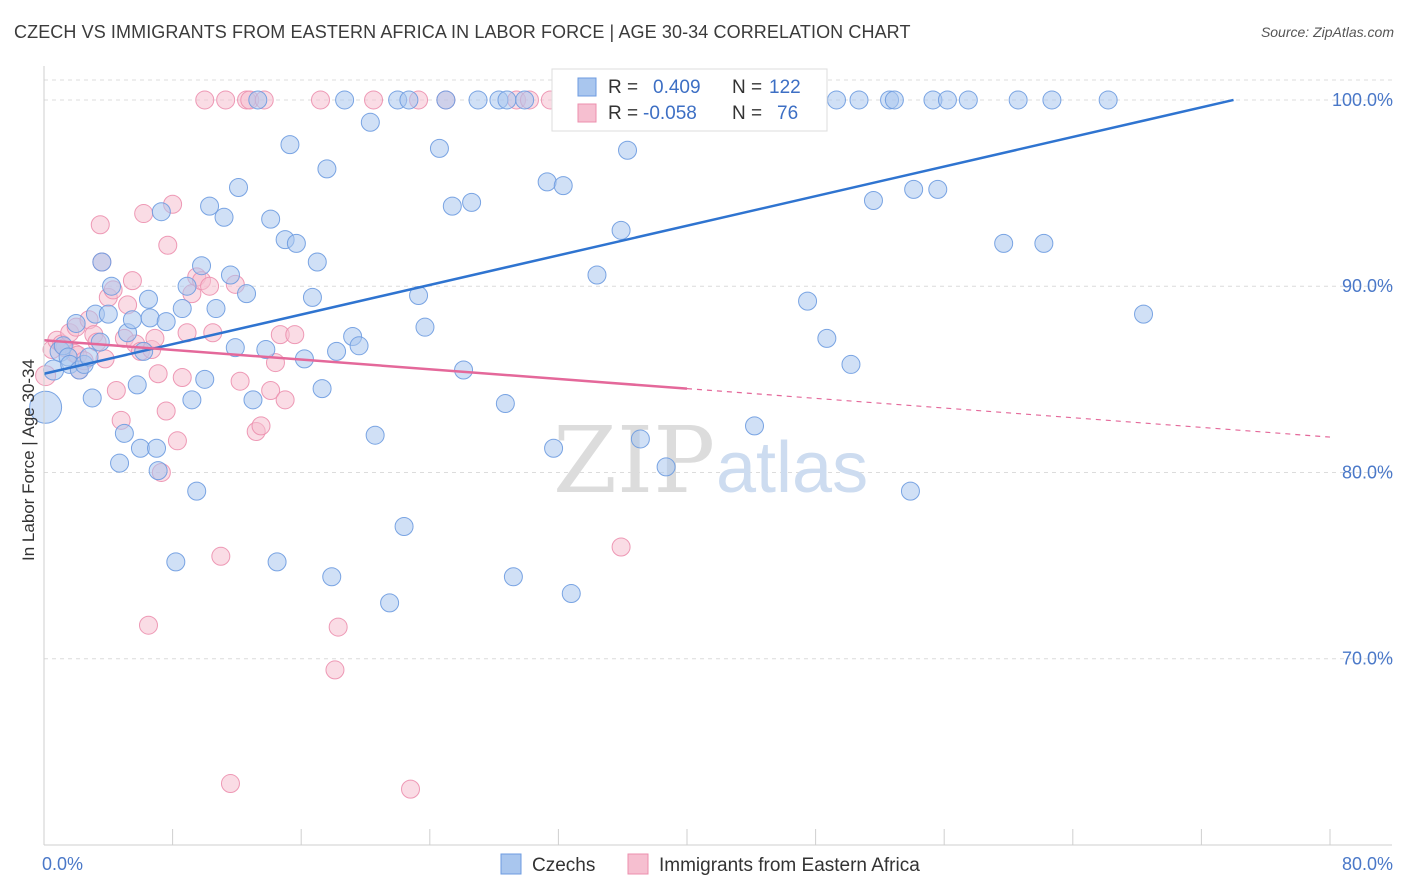  What do you see at coordinates (787, 113) in the screenshot?
I see `stats-immigrants-n-value: 76` at bounding box center [787, 113].